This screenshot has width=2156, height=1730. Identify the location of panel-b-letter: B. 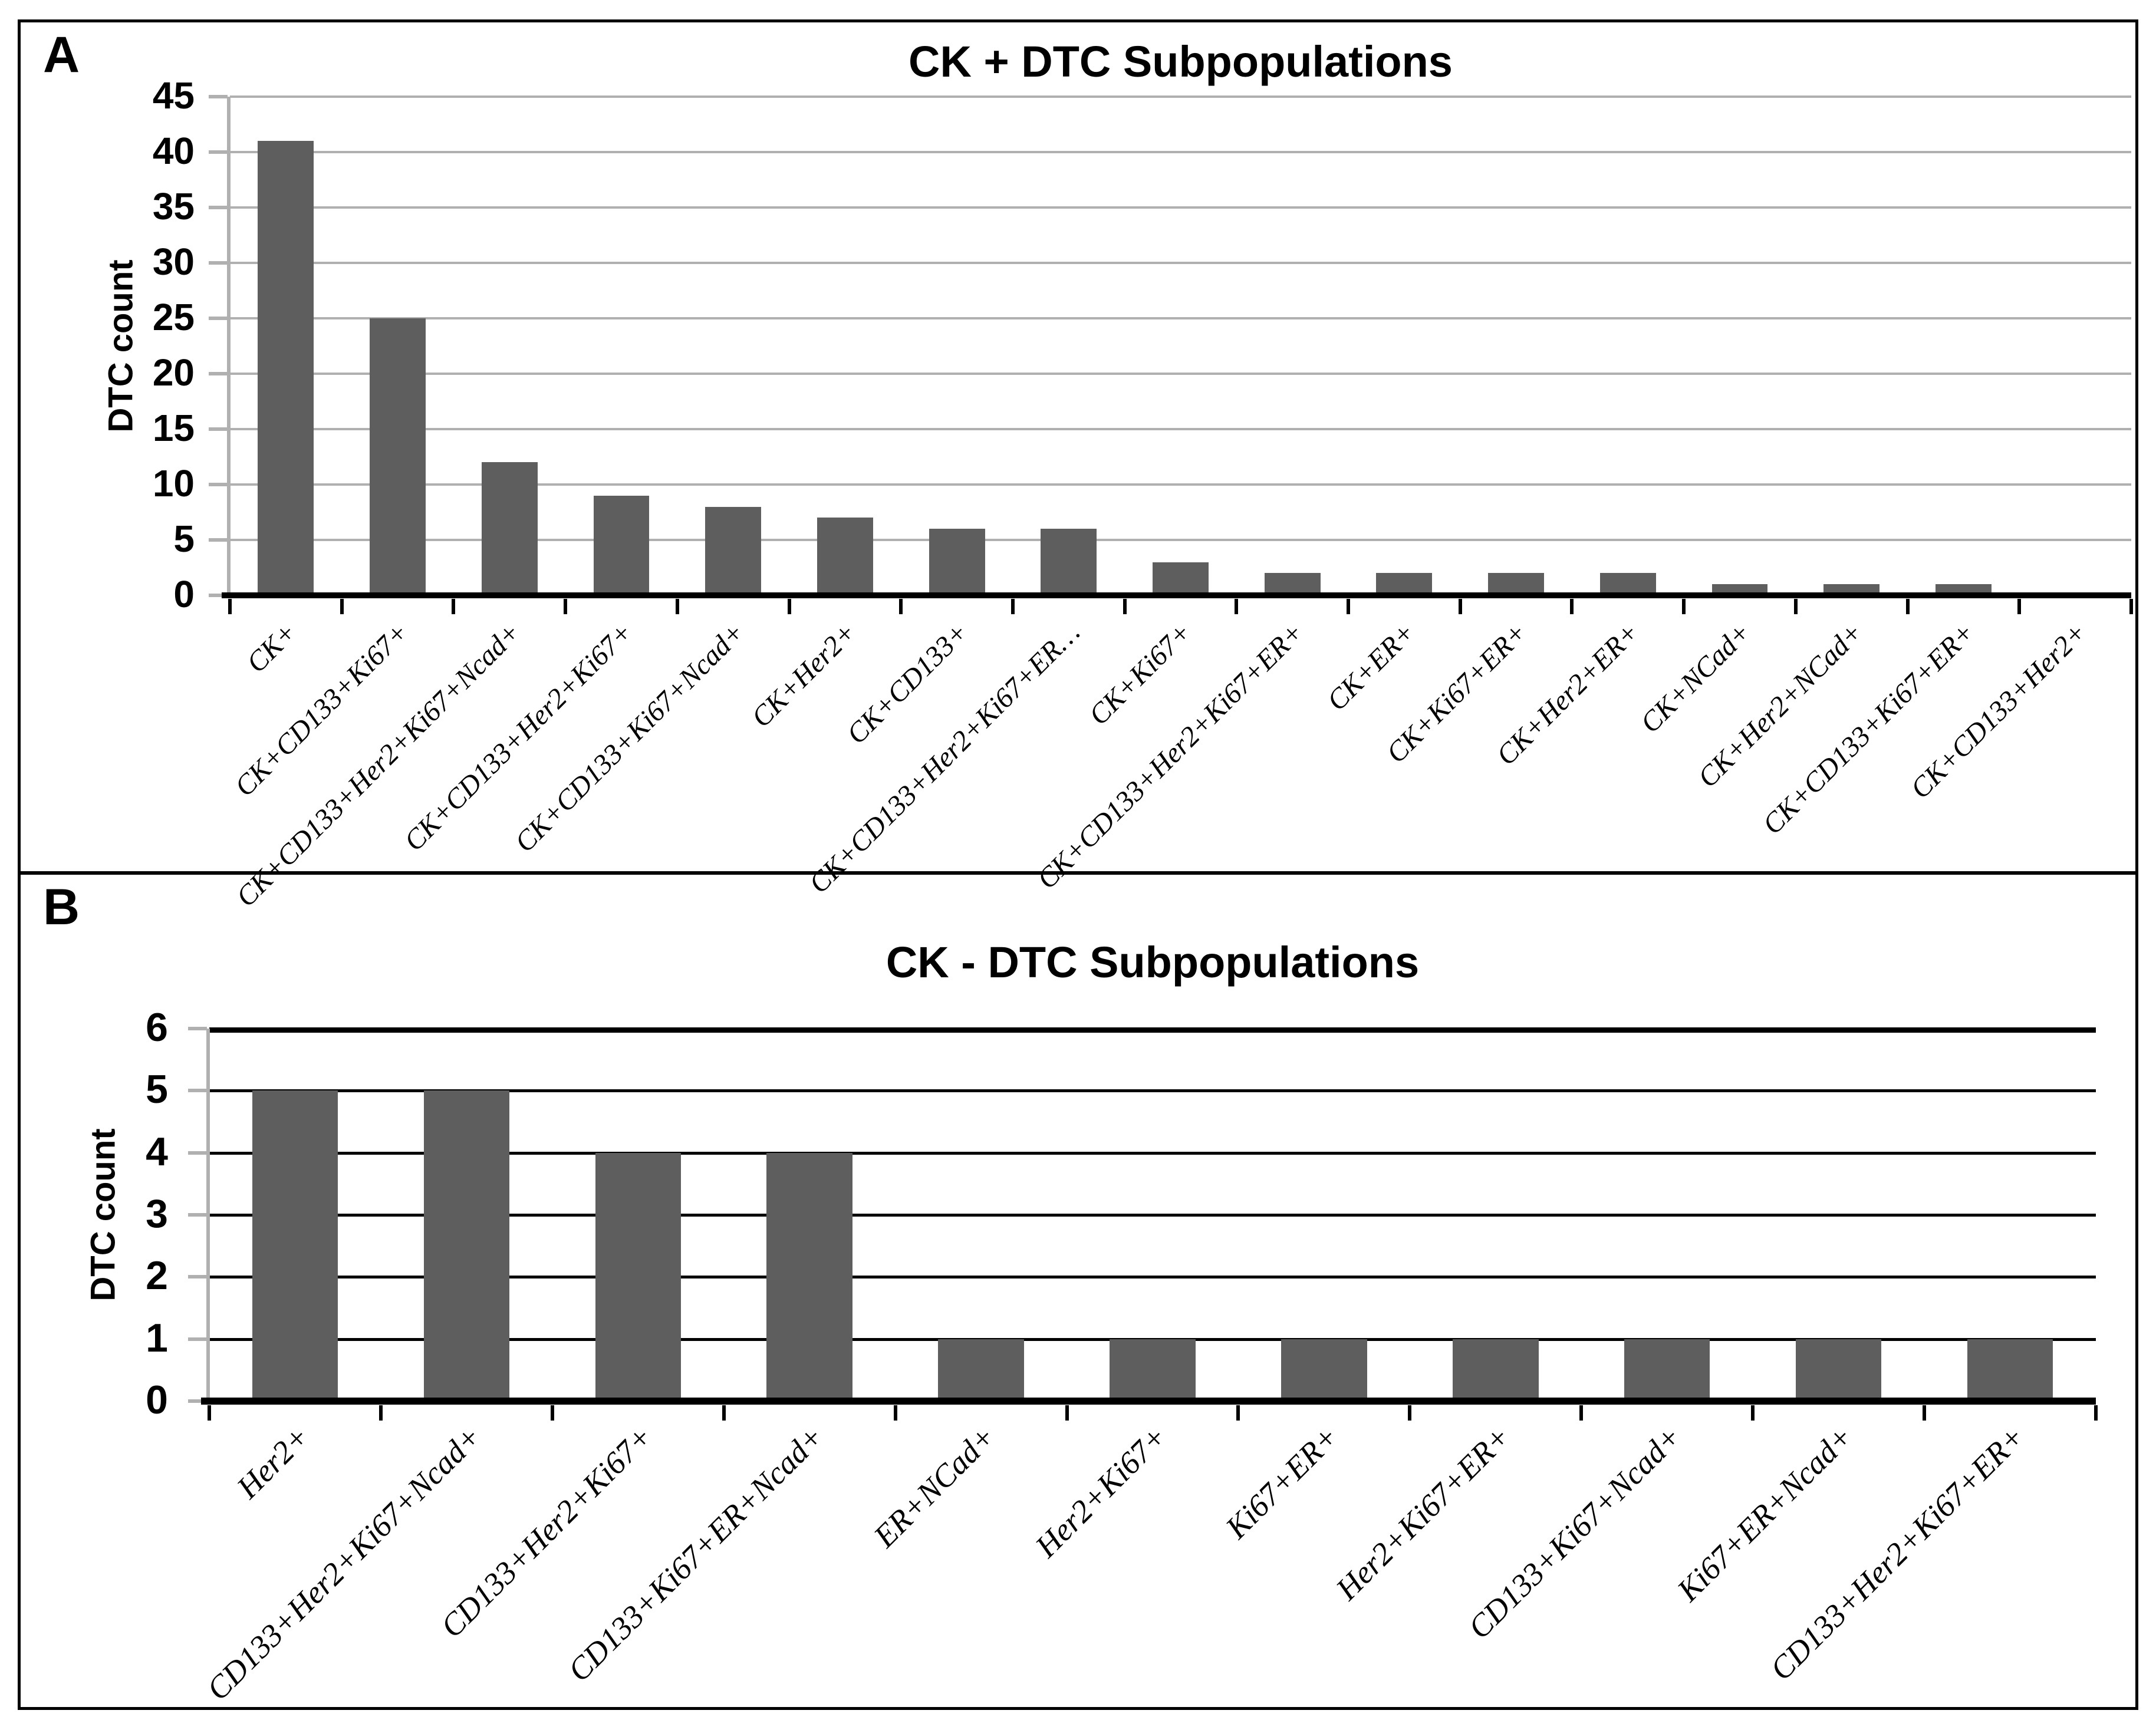
(61, 907).